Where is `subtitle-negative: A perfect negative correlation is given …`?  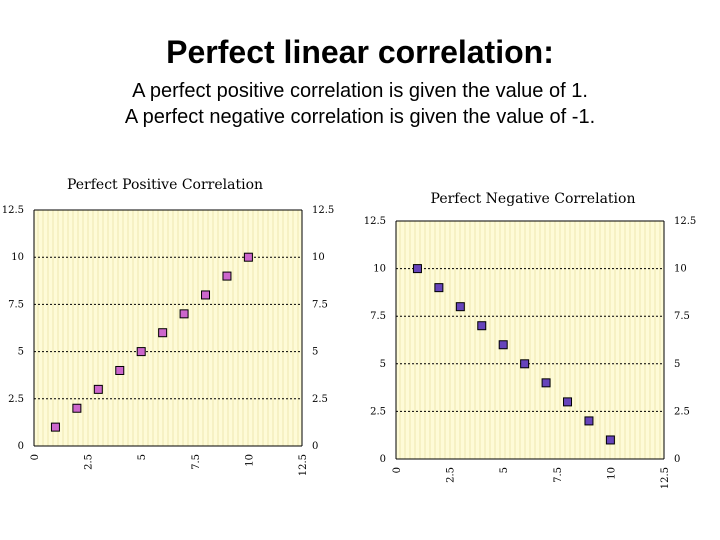
subtitle-negative: A perfect negative correlation is given … is located at coordinates (360, 117).